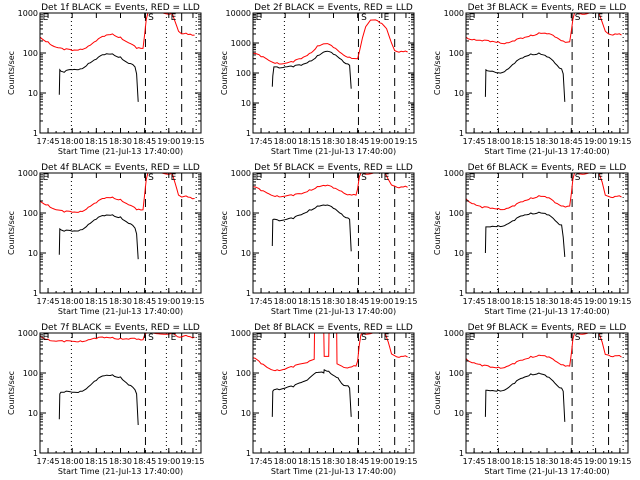 The width and height of the screenshot is (640, 480). I want to click on panel-title: Det 2f BLACK = Events, RED = LLD, so click(333, 8).